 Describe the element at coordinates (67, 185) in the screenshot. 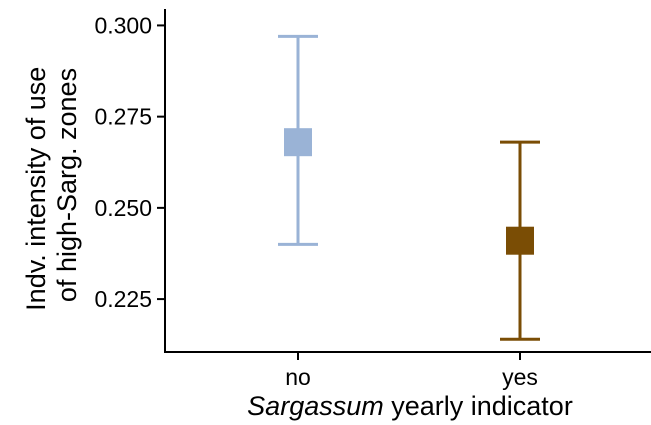

I see `y-axis-title-line-2: of high-Sarg. zones` at that location.